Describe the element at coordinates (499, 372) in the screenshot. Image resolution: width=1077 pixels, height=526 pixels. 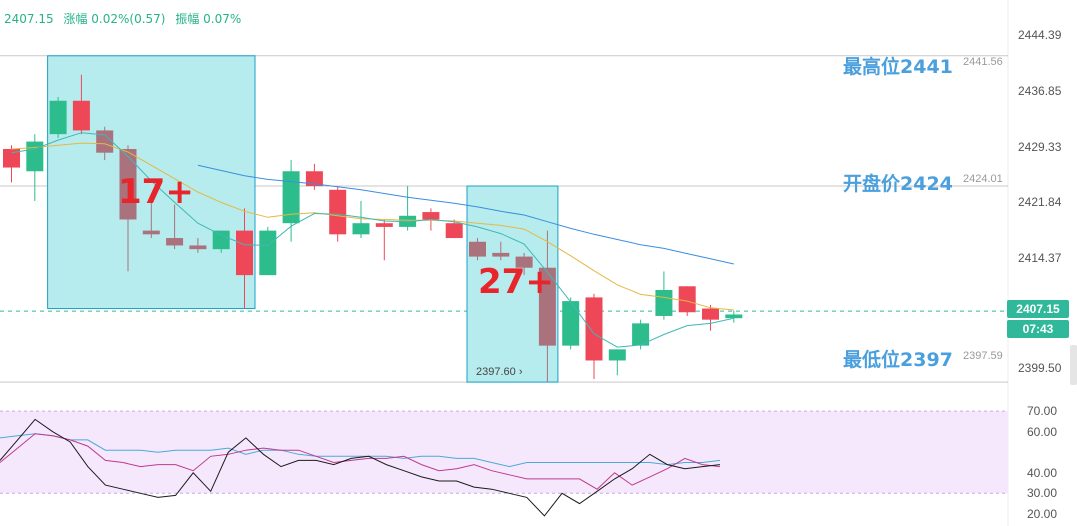
I see `low-marker-label: 2397.60 ›` at that location.